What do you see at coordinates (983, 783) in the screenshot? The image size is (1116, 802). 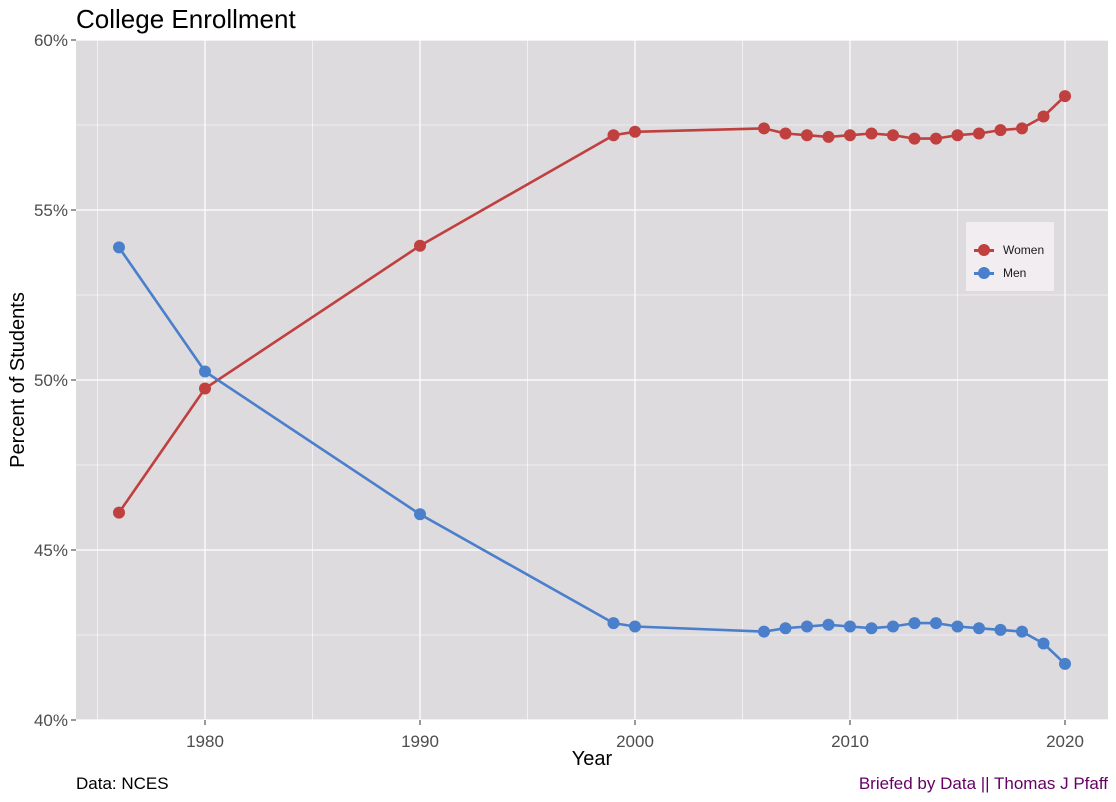 I see `credit-caption: Briefed by Data || Thomas J Pfaff` at bounding box center [983, 783].